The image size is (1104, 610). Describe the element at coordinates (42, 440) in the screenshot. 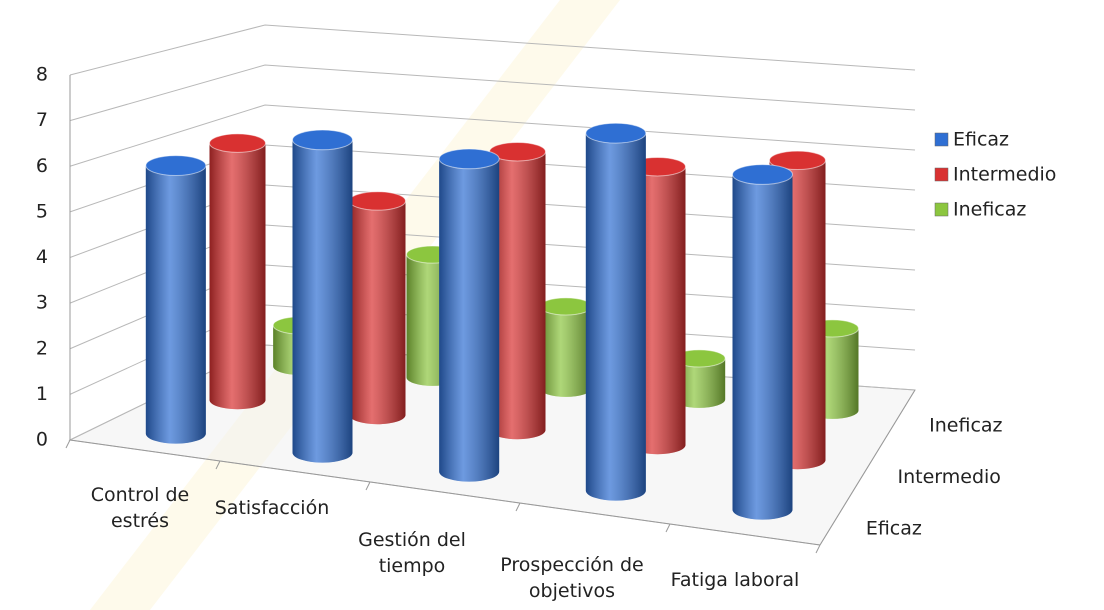

I see `y-tick-label: 0` at that location.